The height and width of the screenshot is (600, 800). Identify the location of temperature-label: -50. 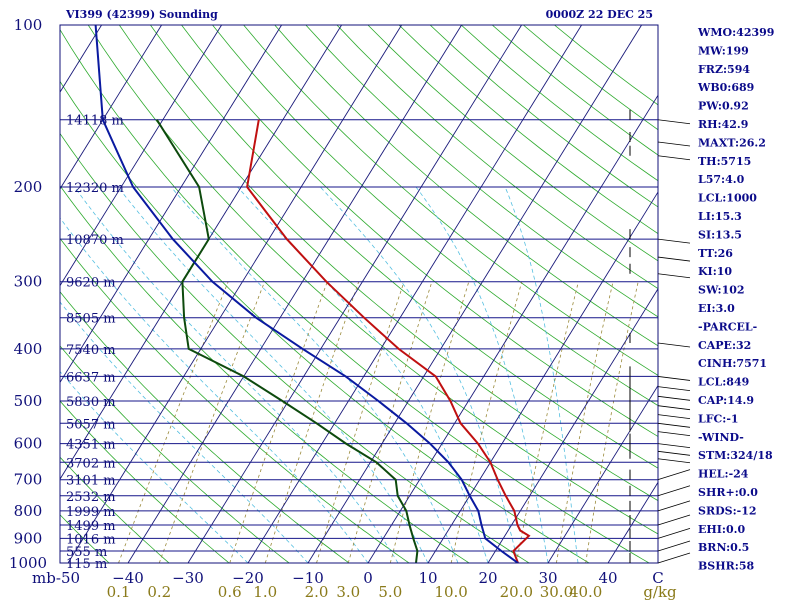
(68, 578).